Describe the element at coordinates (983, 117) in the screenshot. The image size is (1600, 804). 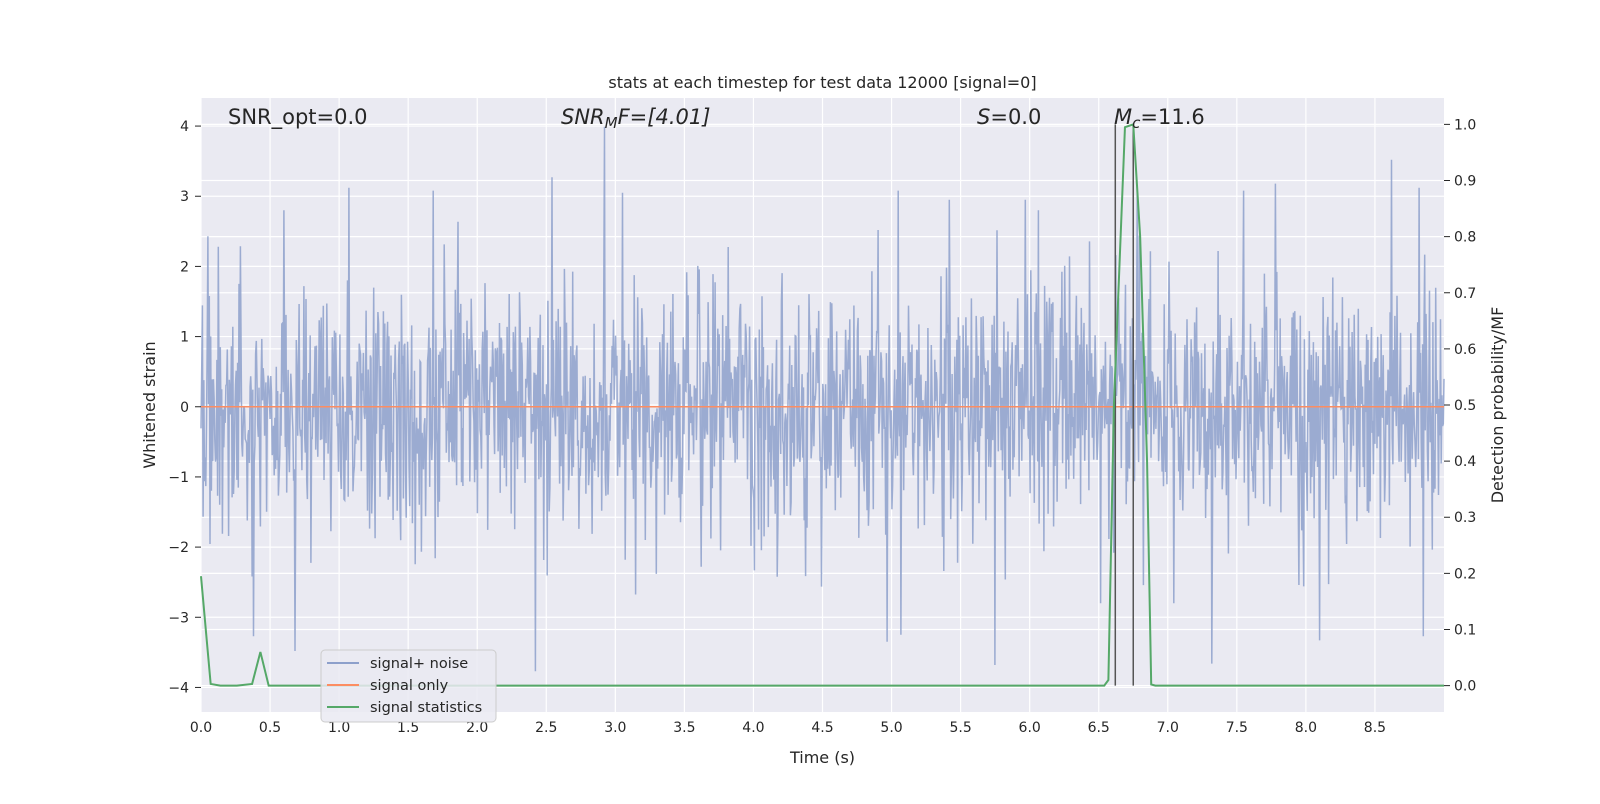
I see `annotation-s-prefix: S` at that location.